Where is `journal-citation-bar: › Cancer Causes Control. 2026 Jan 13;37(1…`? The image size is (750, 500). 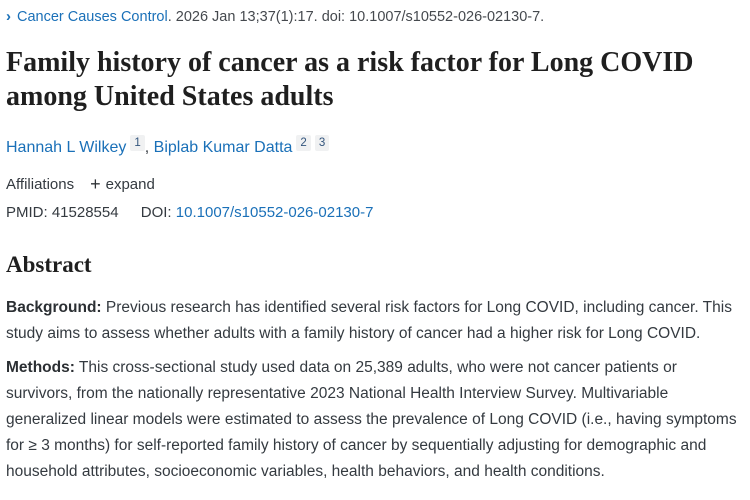 journal-citation-bar: › Cancer Causes Control. 2026 Jan 13;37(1… is located at coordinates (372, 16).